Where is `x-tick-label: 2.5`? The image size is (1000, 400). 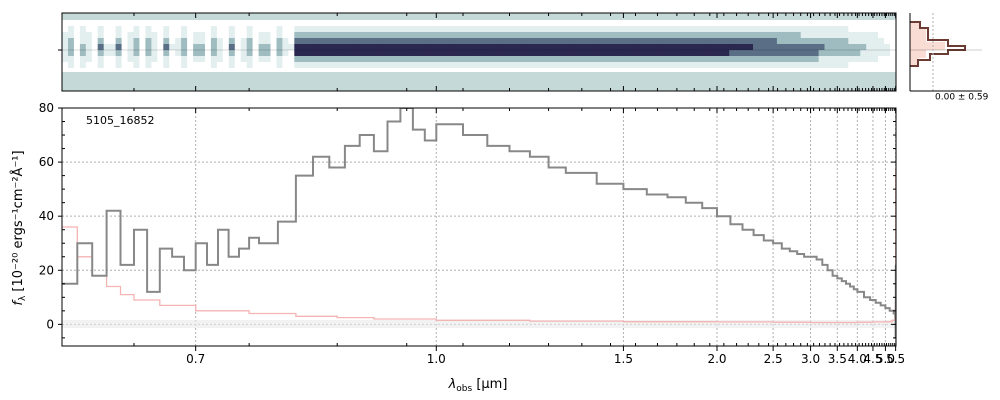
x-tick-label: 2.5 is located at coordinates (773, 359).